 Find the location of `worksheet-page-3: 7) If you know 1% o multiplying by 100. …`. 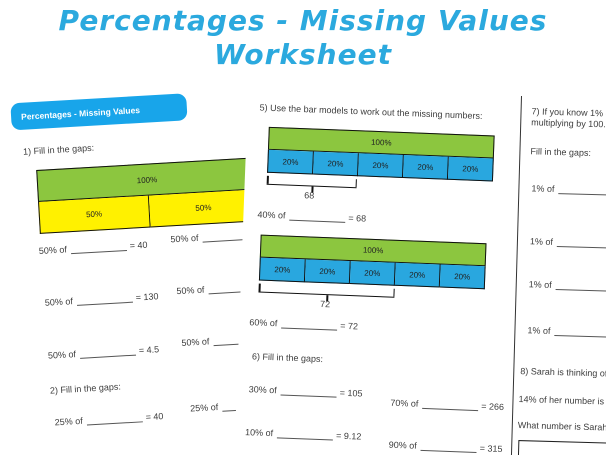

worksheet-page-3: 7) If you know 1% o multiplying by 100. … is located at coordinates (558, 275).